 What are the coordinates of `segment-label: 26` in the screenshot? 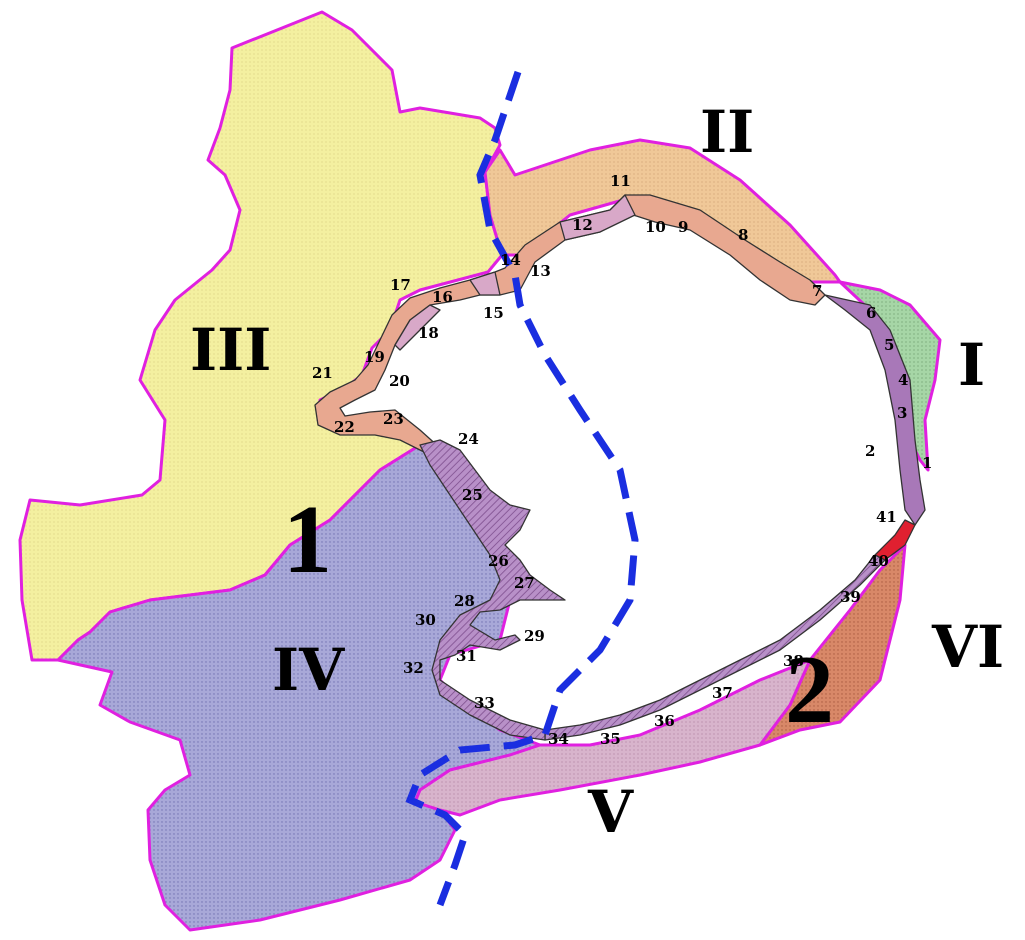 It's located at (498, 561).